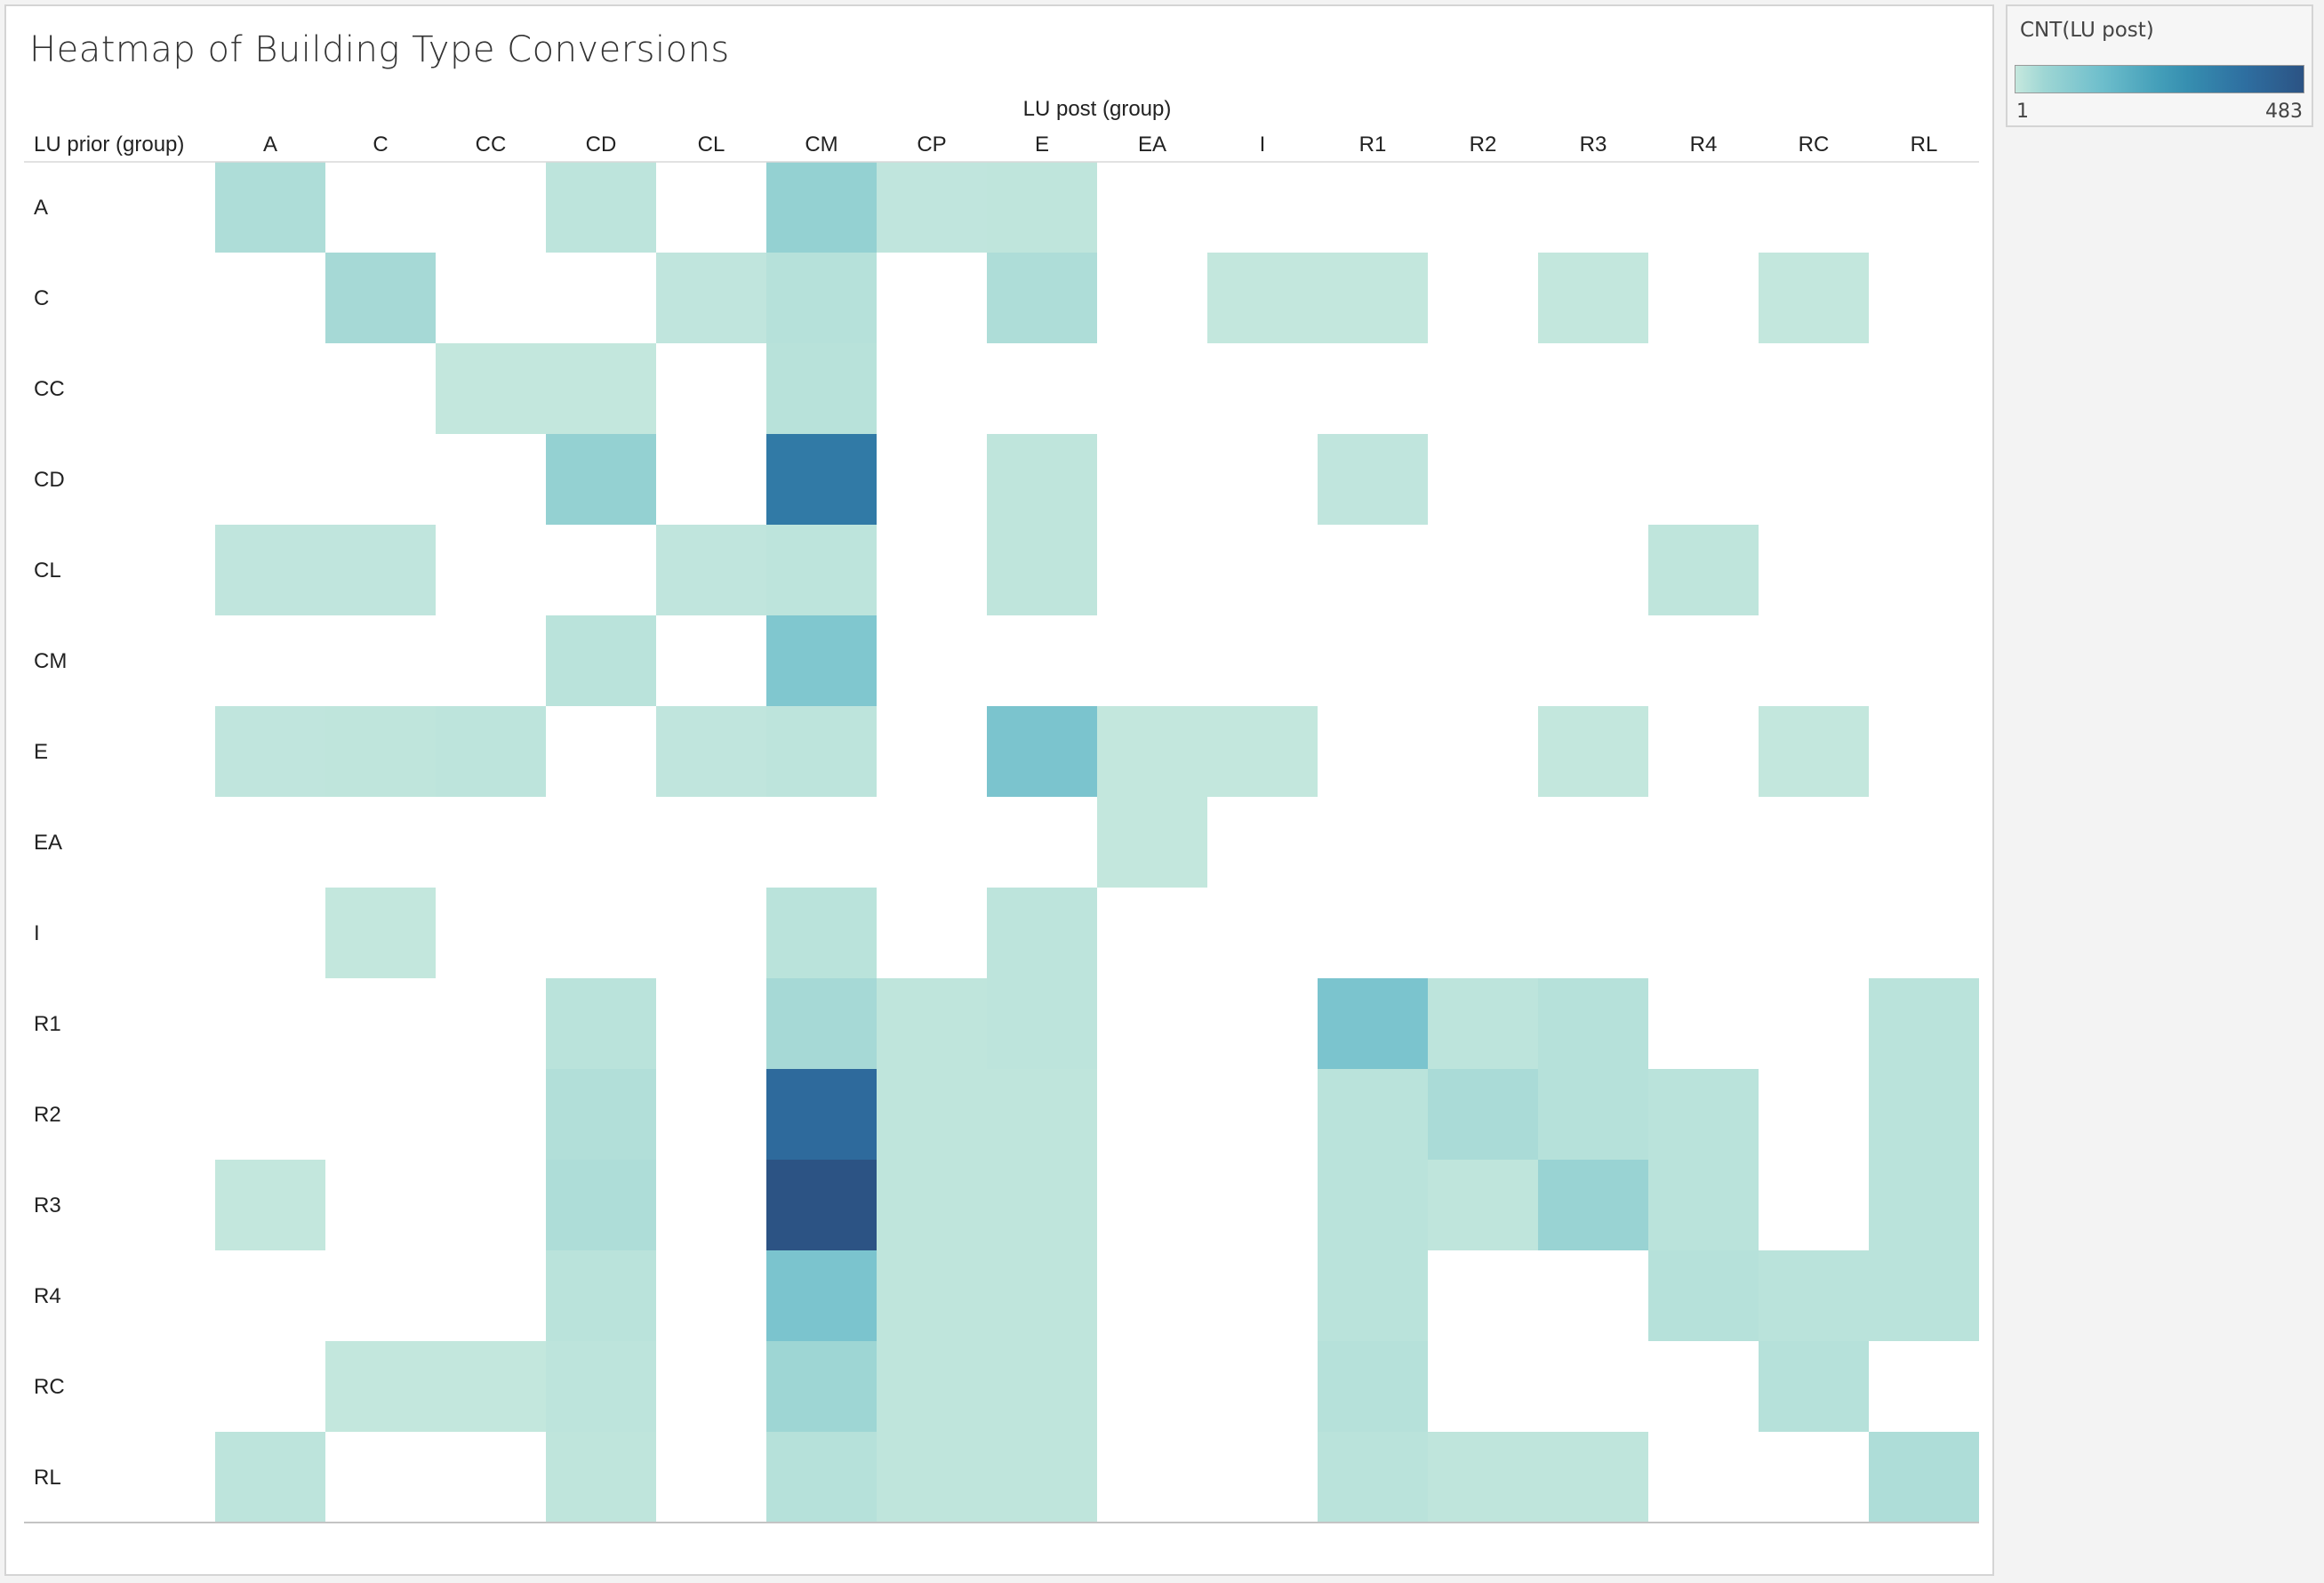 Image resolution: width=2324 pixels, height=1583 pixels. I want to click on x-tick-label: R3, so click(1593, 145).